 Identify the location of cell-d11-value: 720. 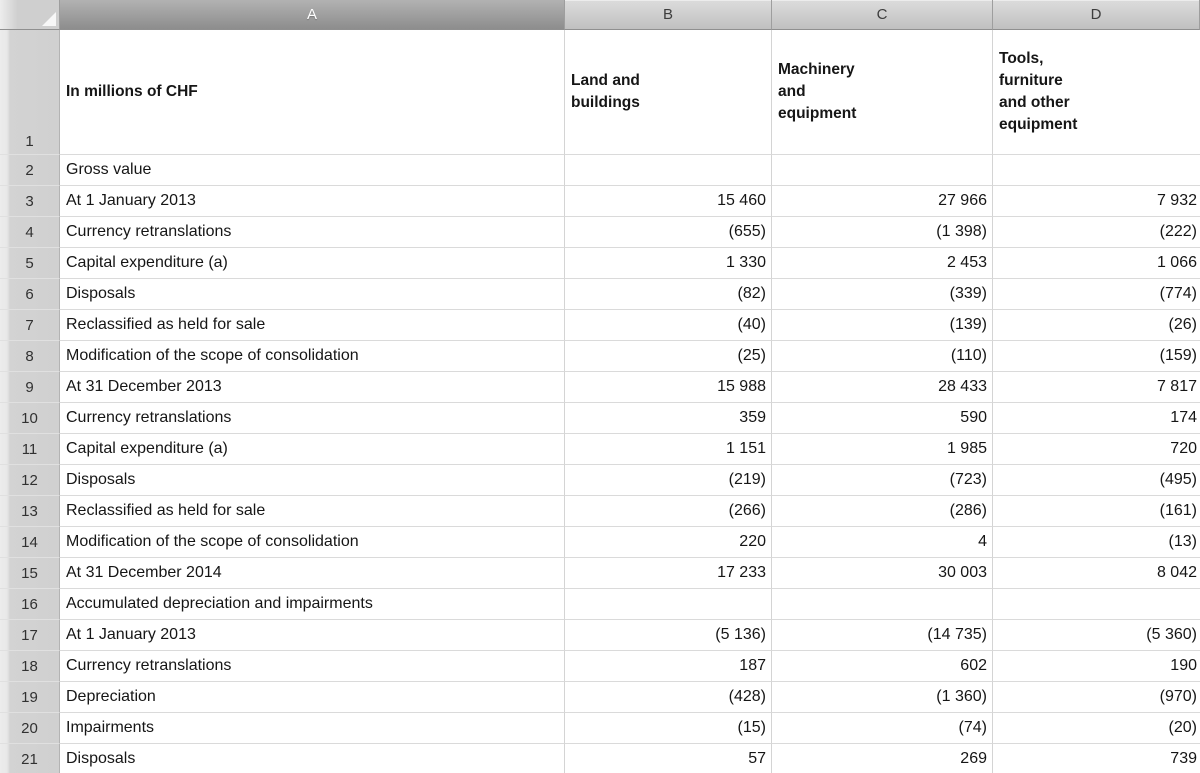
(1096, 449).